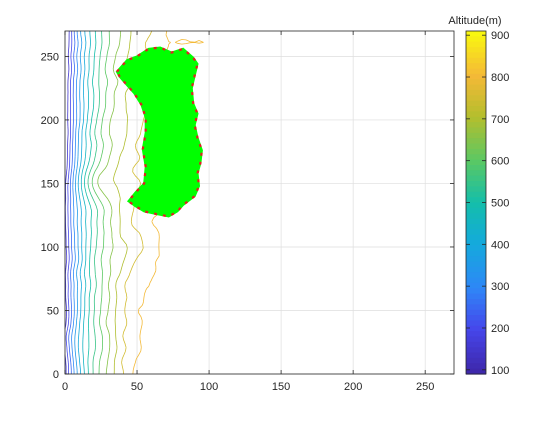  What do you see at coordinates (500, 329) in the screenshot?
I see `colorbar-tick-label: 200` at bounding box center [500, 329].